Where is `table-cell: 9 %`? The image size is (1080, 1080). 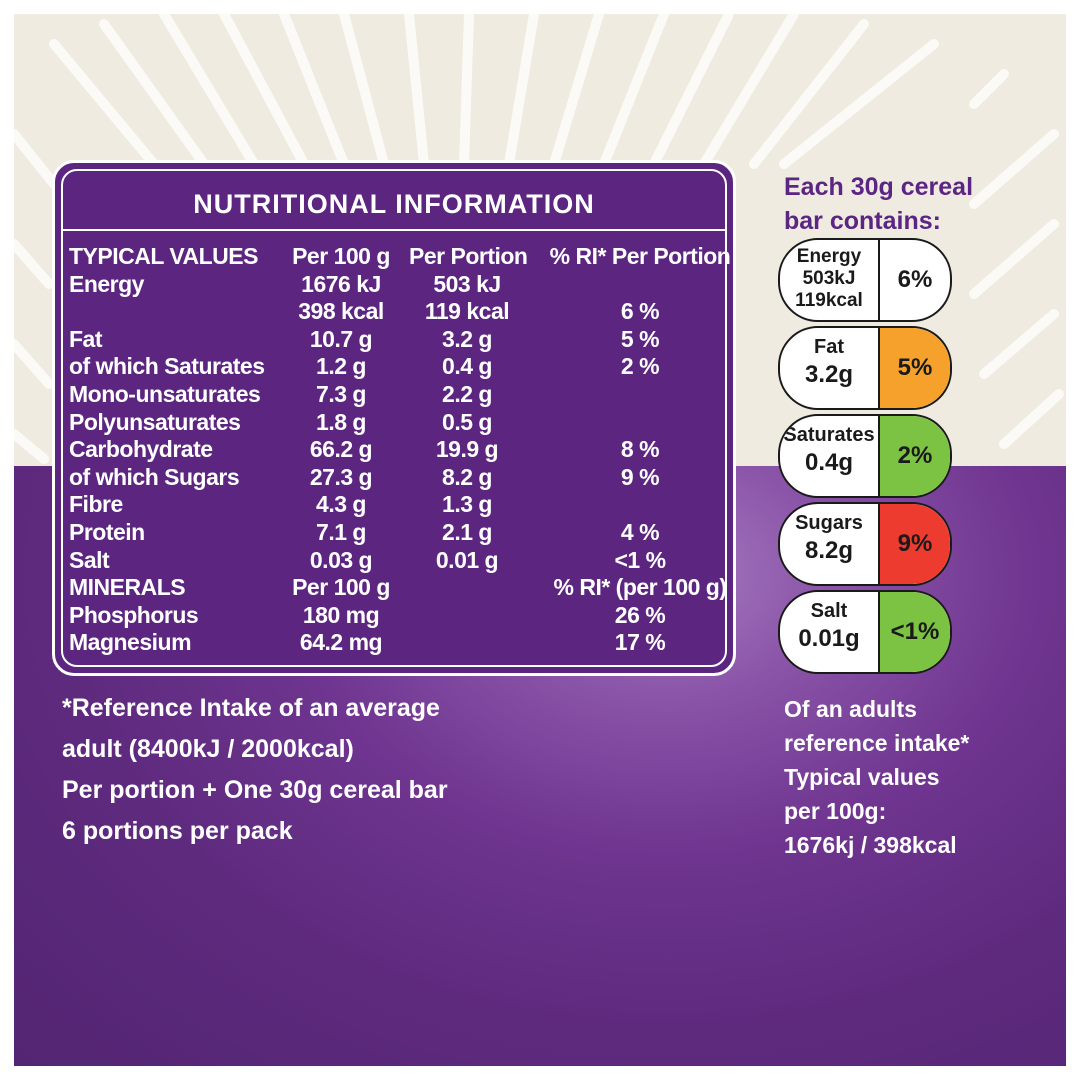
table-cell: 9 % is located at coordinates (640, 476).